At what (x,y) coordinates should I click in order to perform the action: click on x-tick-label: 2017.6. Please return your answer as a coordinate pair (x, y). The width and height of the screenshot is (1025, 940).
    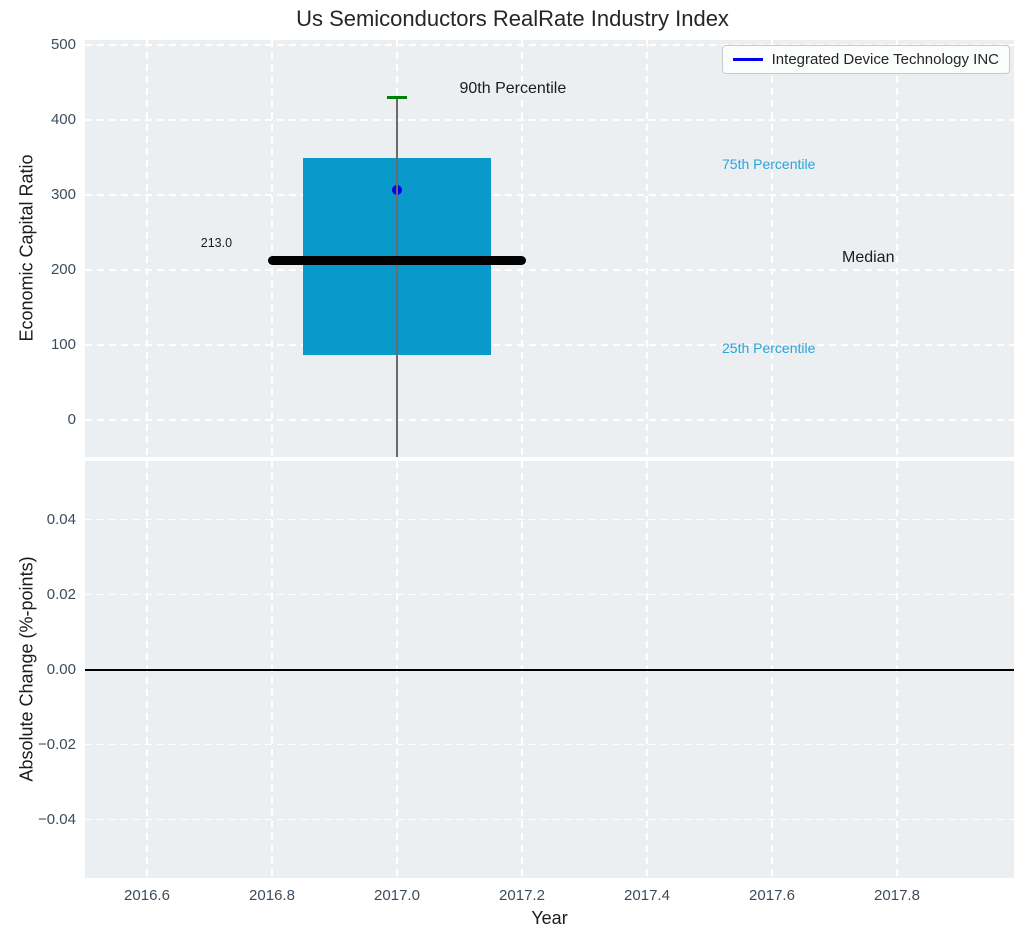
    Looking at the image, I should click on (772, 895).